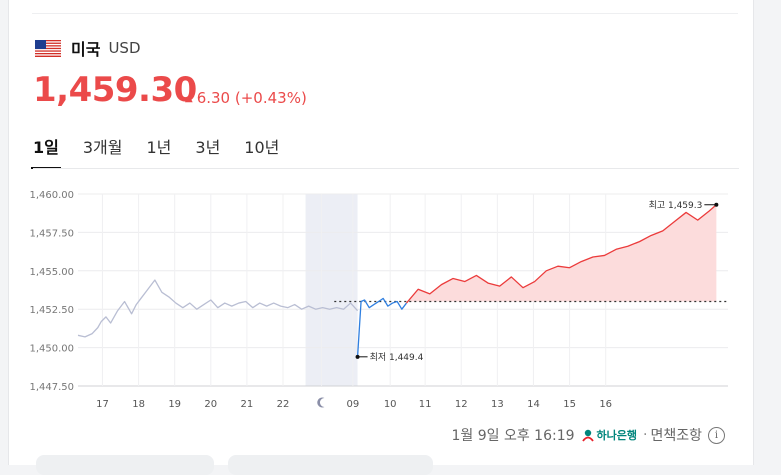 The width and height of the screenshot is (781, 475). What do you see at coordinates (159, 147) in the screenshot?
I see `tab-period-2: 1년` at bounding box center [159, 147].